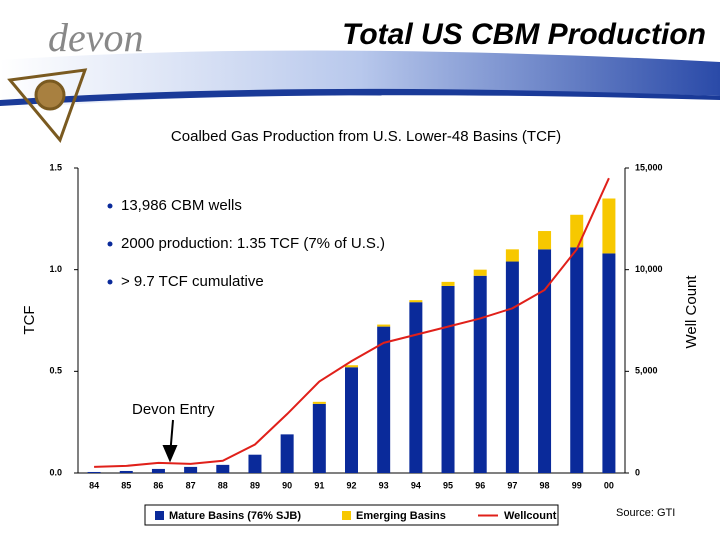  Describe the element at coordinates (351, 515) in the screenshot. I see `legend-box` at that location.